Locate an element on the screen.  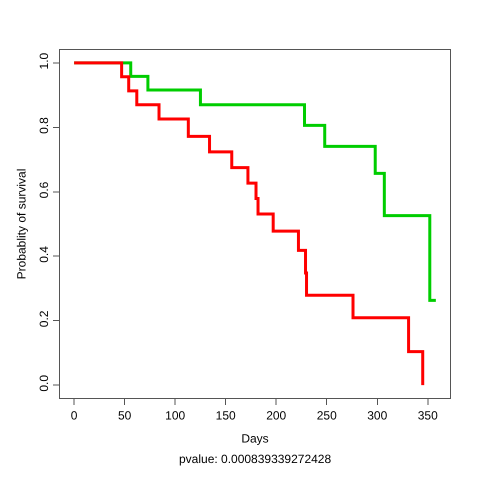
y-tick-label: 0.8 is located at coordinates (44, 125).